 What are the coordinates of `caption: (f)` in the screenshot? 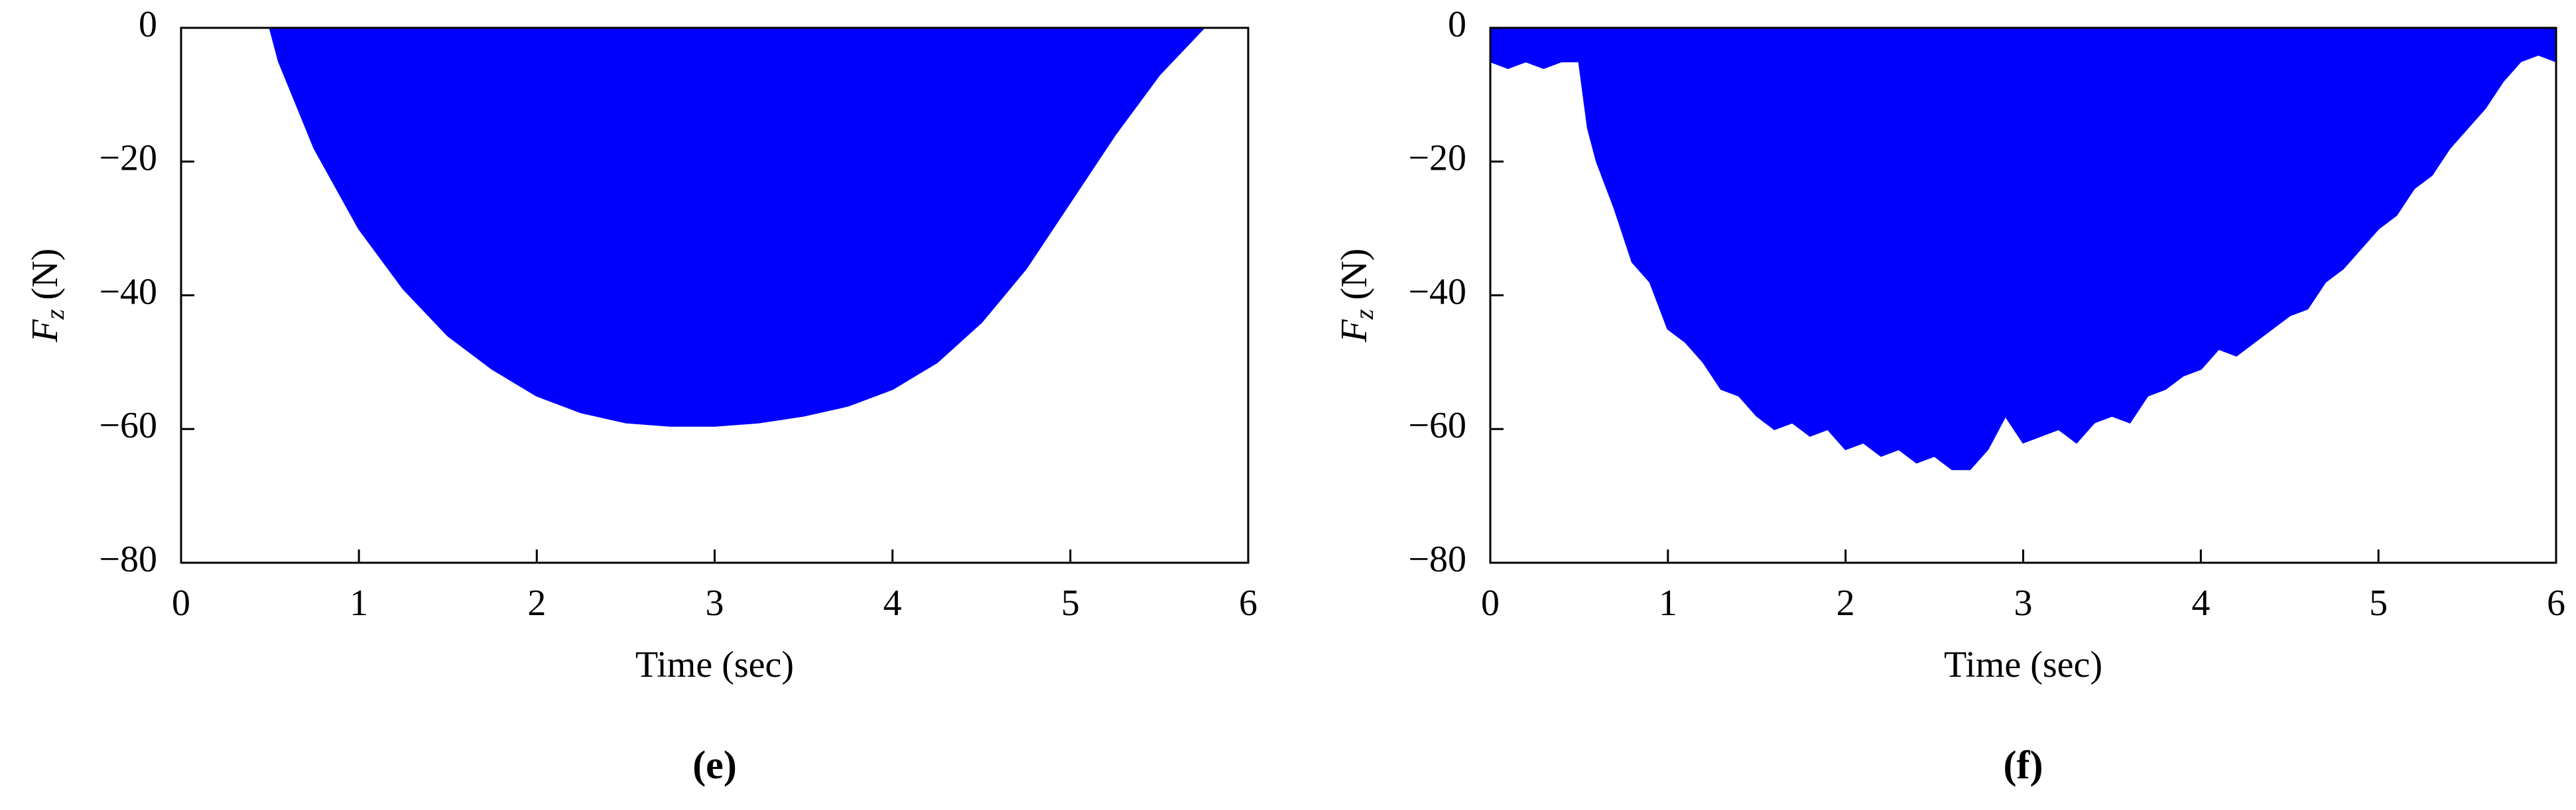 It's located at (2024, 765).